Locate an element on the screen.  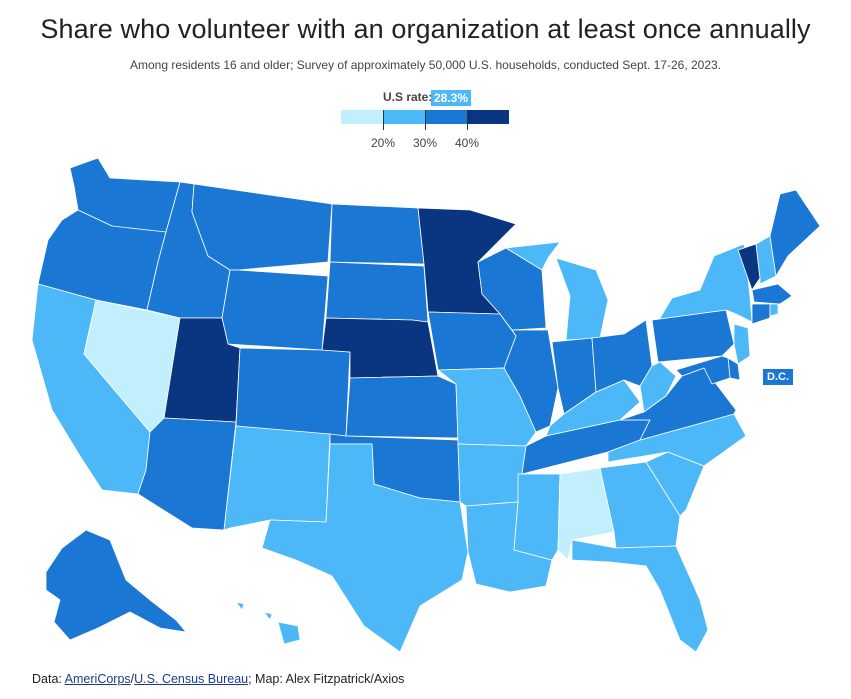
state-TX is located at coordinates (365, 548).